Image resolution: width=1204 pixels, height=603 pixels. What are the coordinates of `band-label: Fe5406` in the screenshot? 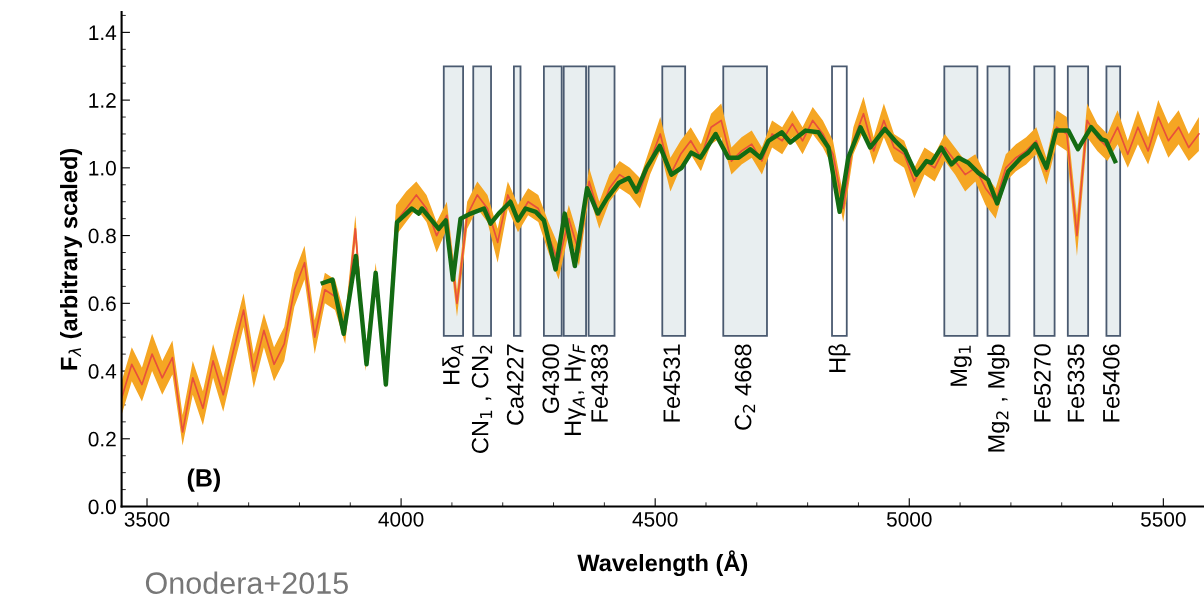 It's located at (1111, 383).